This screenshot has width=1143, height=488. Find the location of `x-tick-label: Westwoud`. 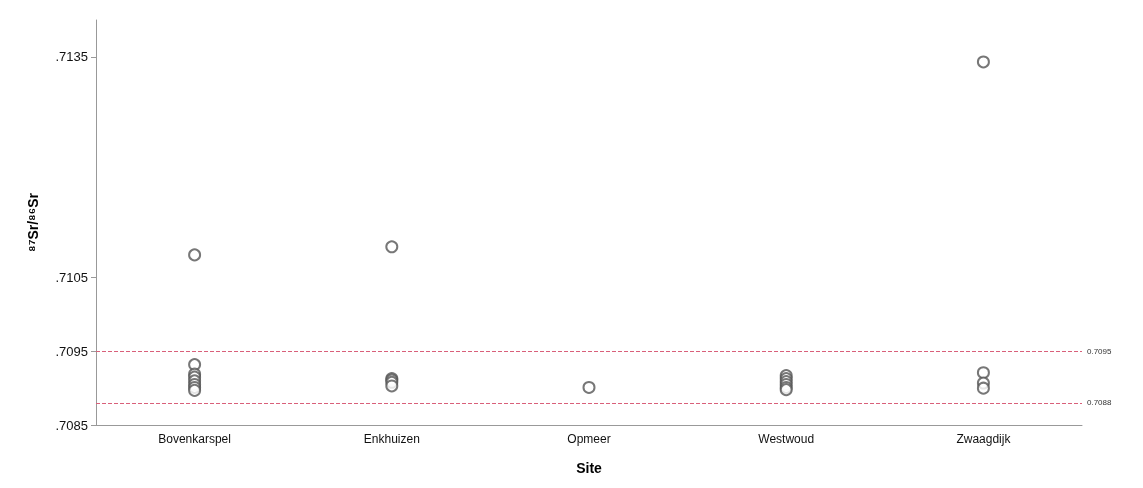

x-tick-label: Westwoud is located at coordinates (786, 439).